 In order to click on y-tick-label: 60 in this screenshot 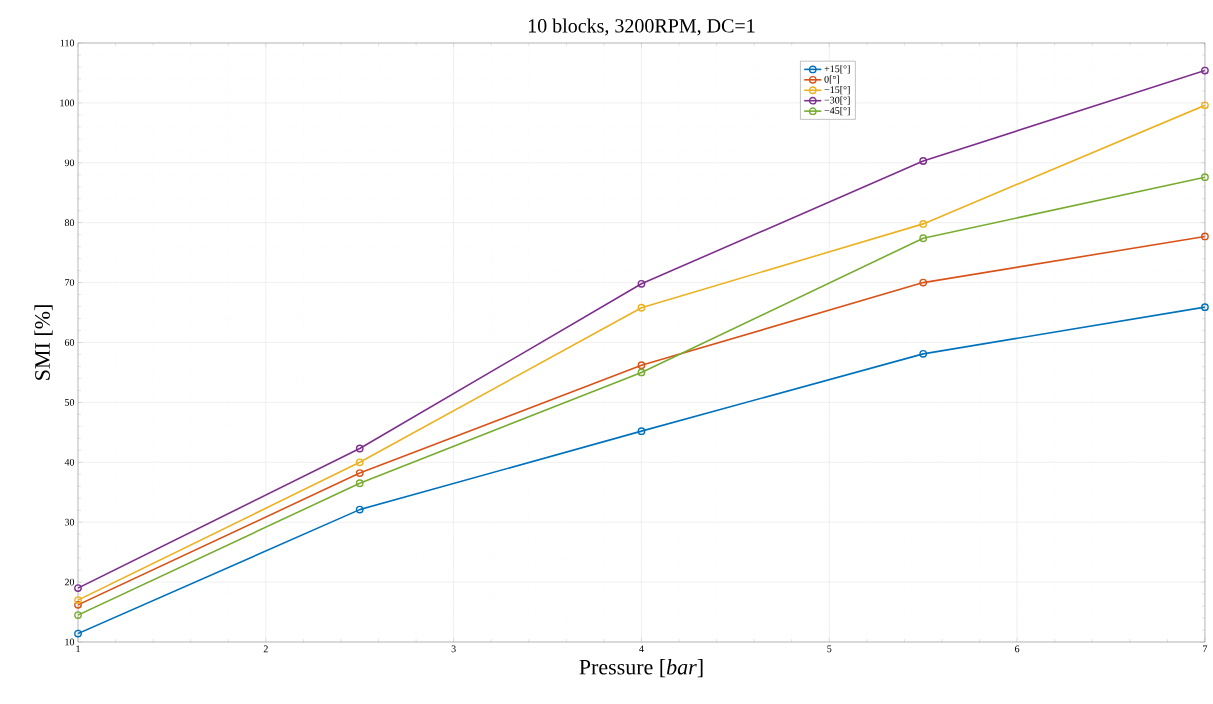, I will do `click(69, 342)`.